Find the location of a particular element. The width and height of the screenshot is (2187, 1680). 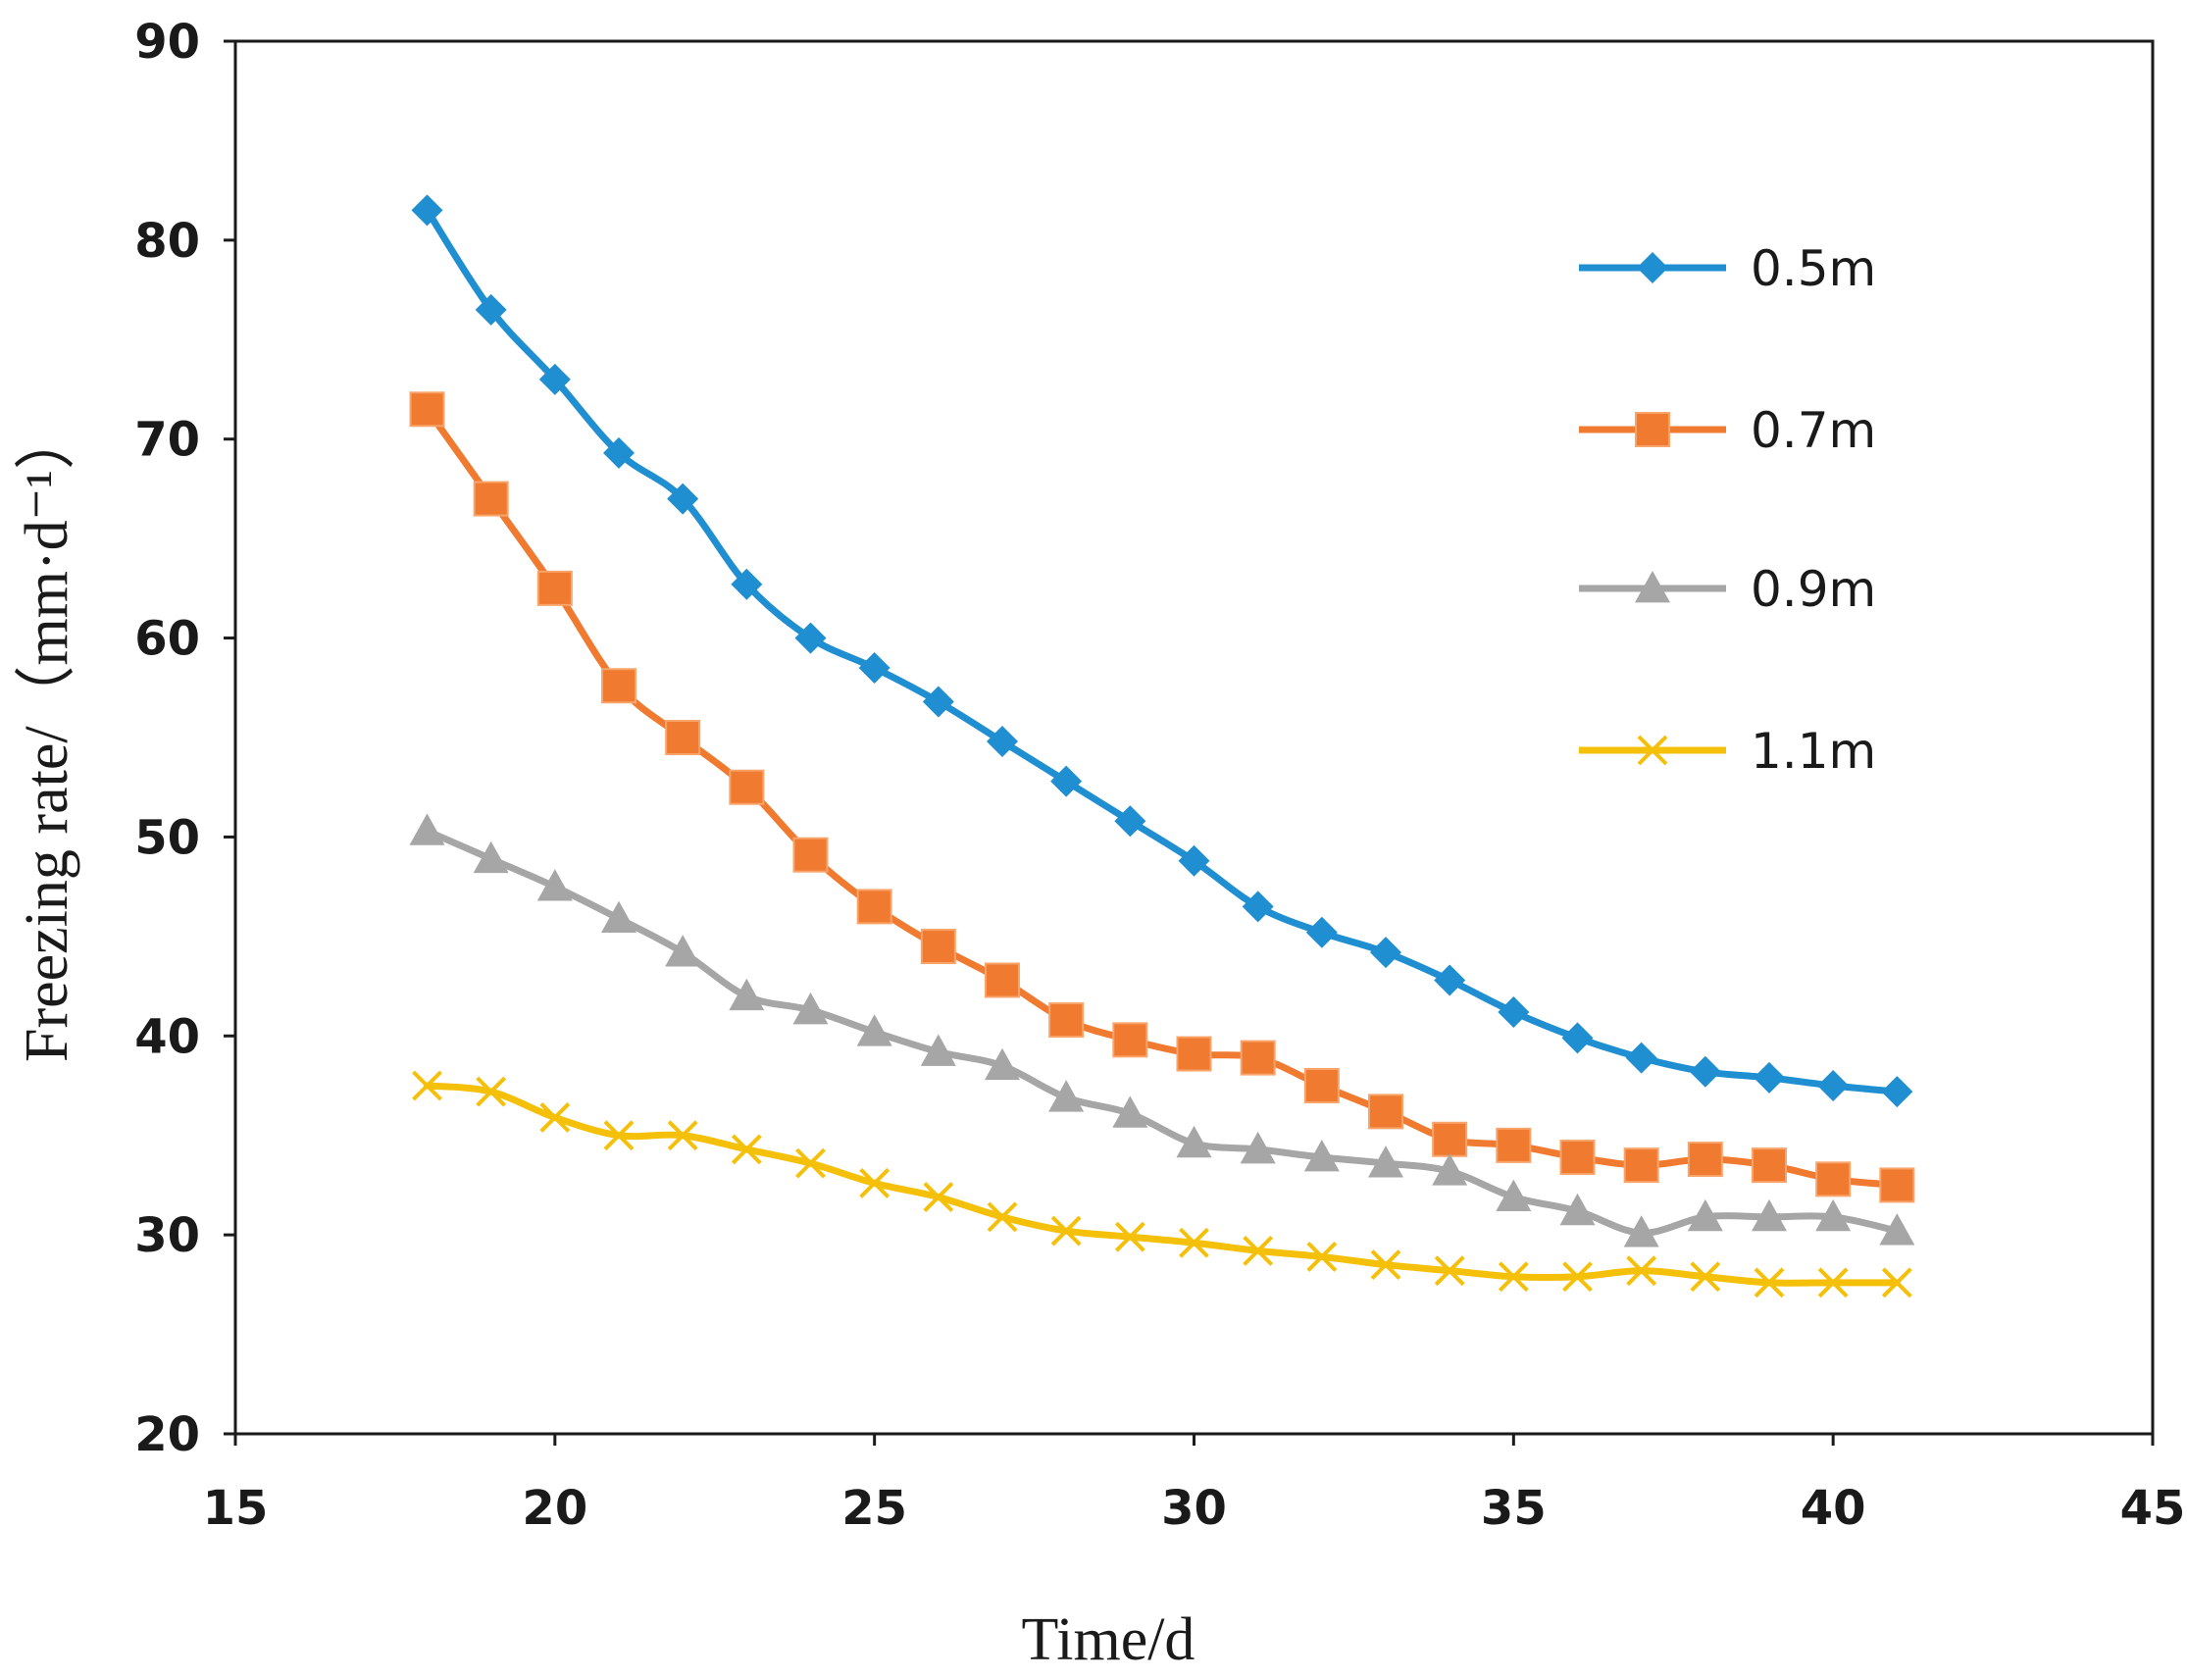

x-tick-label: 25 is located at coordinates (874, 1508).